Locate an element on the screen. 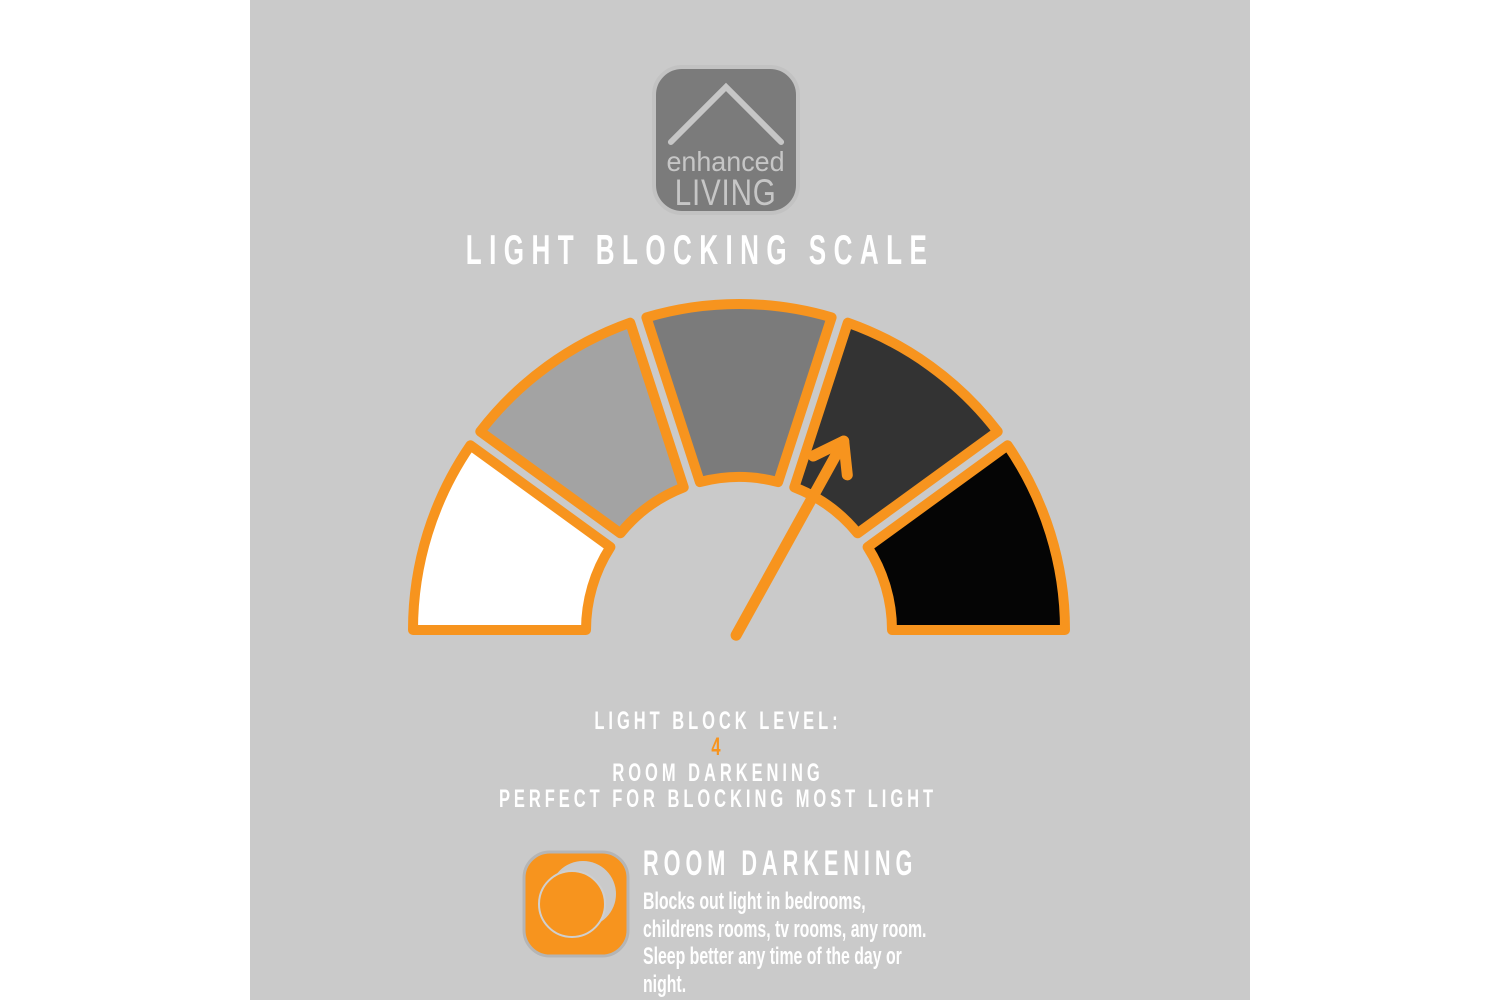 This screenshot has width=1500, height=1000. logo-text-enhanced: enhanced is located at coordinates (726, 161).